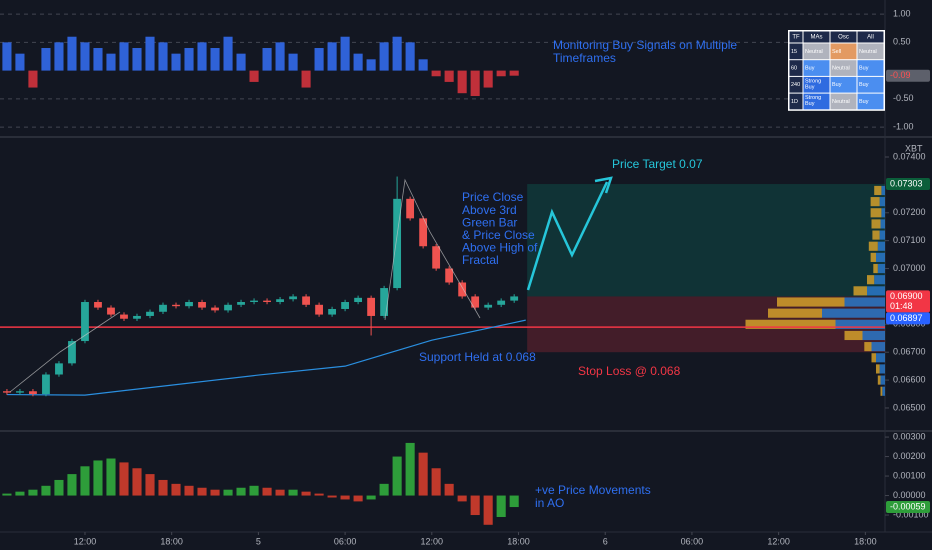 The height and width of the screenshot is (550, 932). What do you see at coordinates (85, 541) in the screenshot?
I see `x-tick-label: 12:00` at bounding box center [85, 541].